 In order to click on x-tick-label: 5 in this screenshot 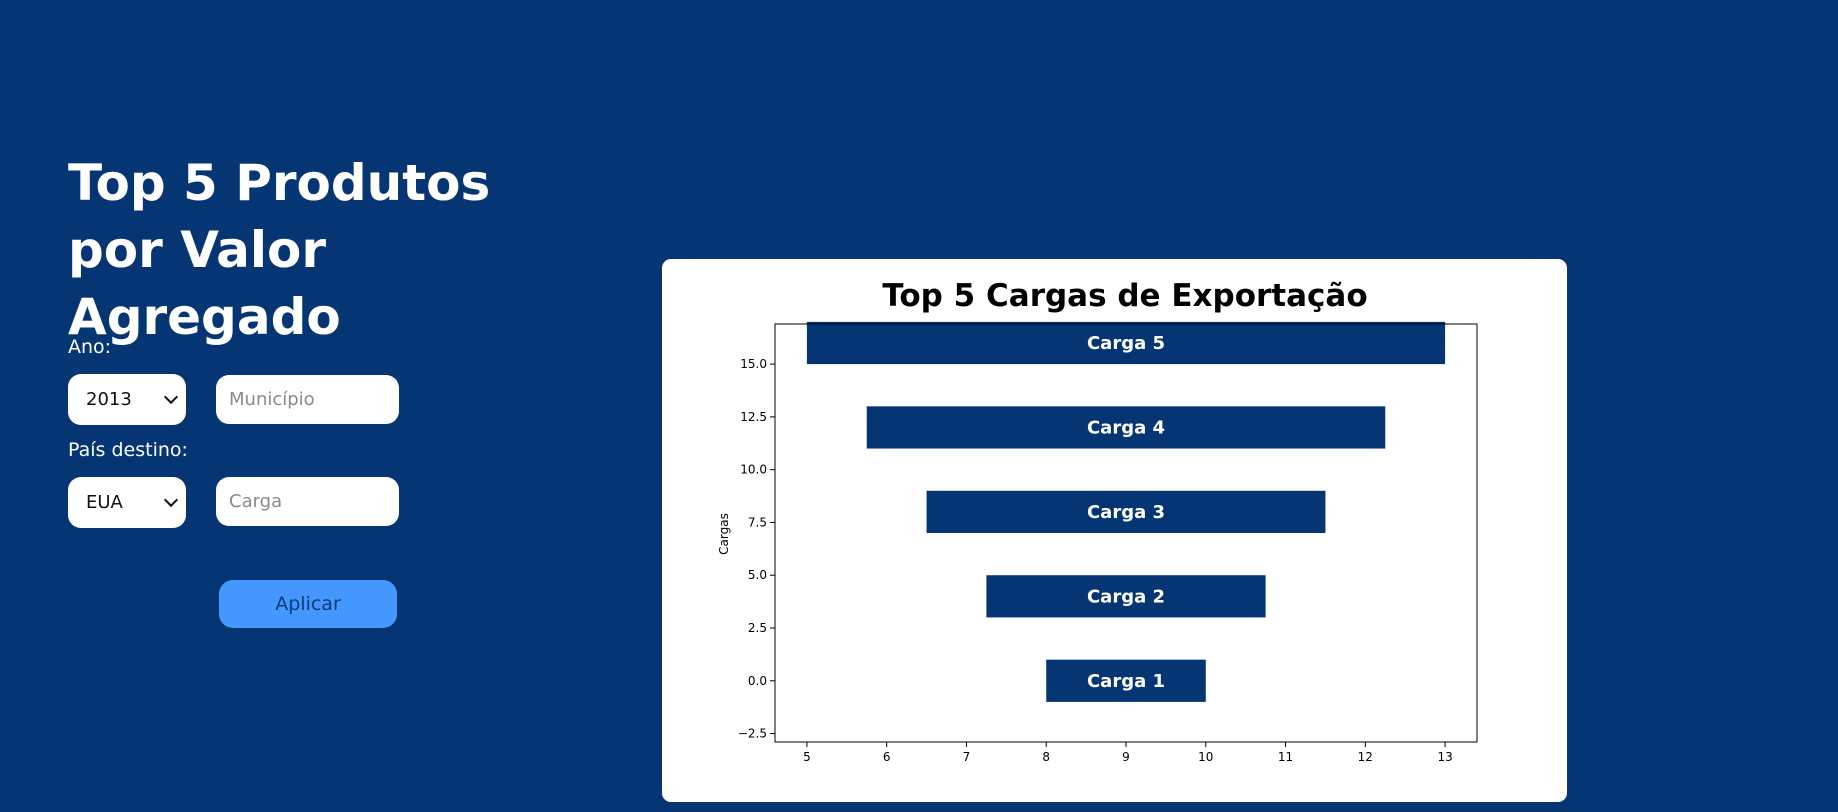, I will do `click(807, 757)`.